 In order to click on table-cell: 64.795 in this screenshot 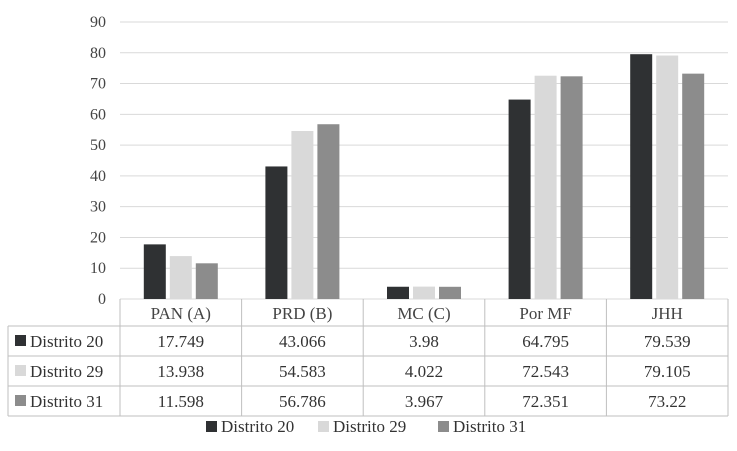, I will do `click(545, 341)`.